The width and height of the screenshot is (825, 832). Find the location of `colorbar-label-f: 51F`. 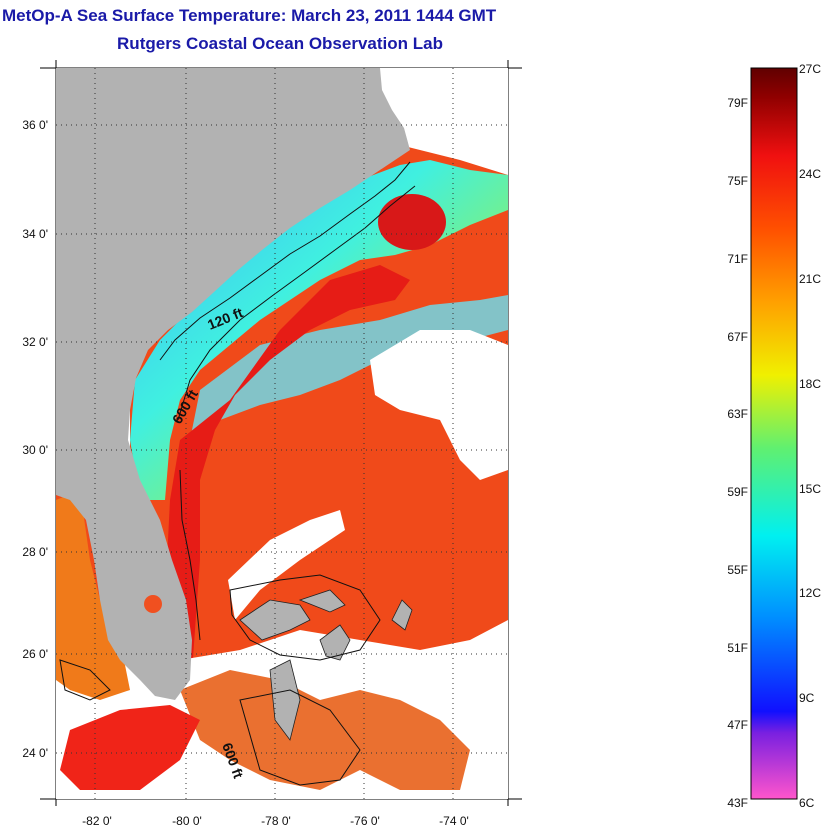

colorbar-label-f: 51F is located at coordinates (737, 648).